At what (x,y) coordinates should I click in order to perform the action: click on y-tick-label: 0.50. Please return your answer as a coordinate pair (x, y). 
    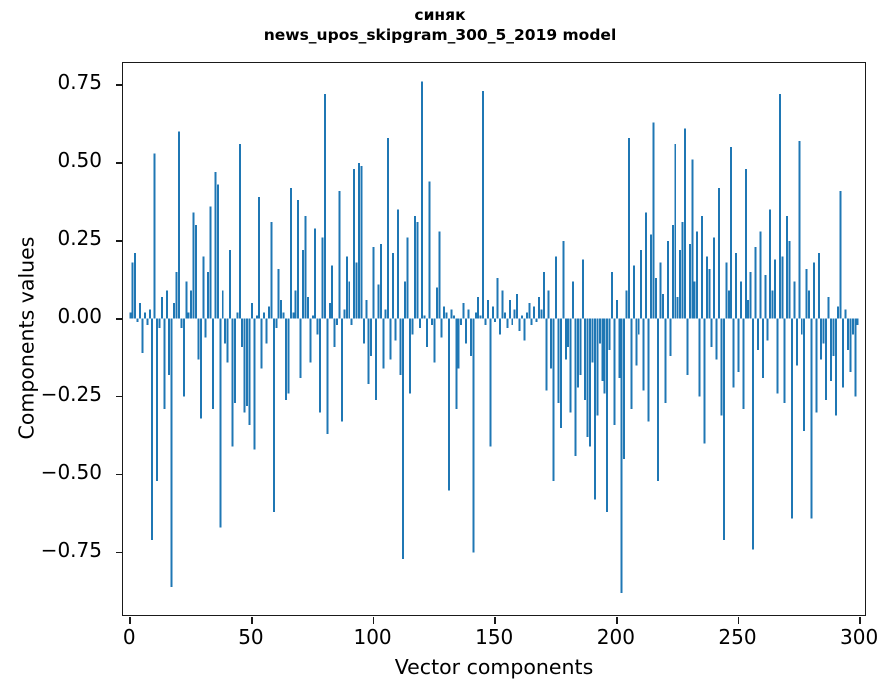
    Looking at the image, I should click on (79, 159).